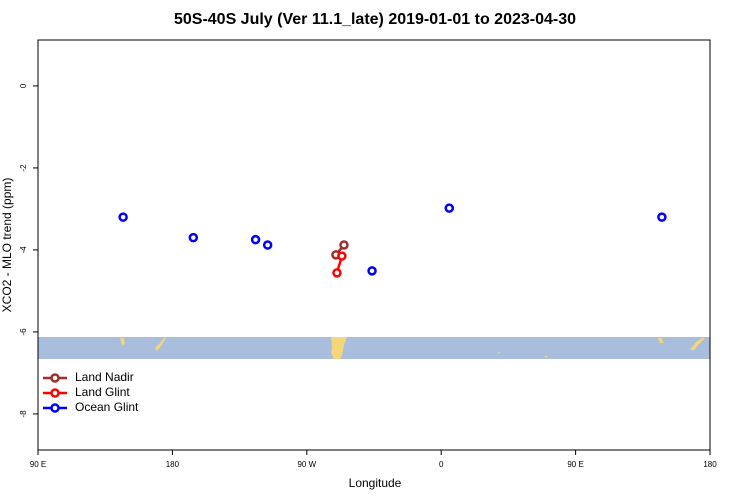 The image size is (750, 500). What do you see at coordinates (102, 392) in the screenshot?
I see `legend-label: Land Glint` at bounding box center [102, 392].